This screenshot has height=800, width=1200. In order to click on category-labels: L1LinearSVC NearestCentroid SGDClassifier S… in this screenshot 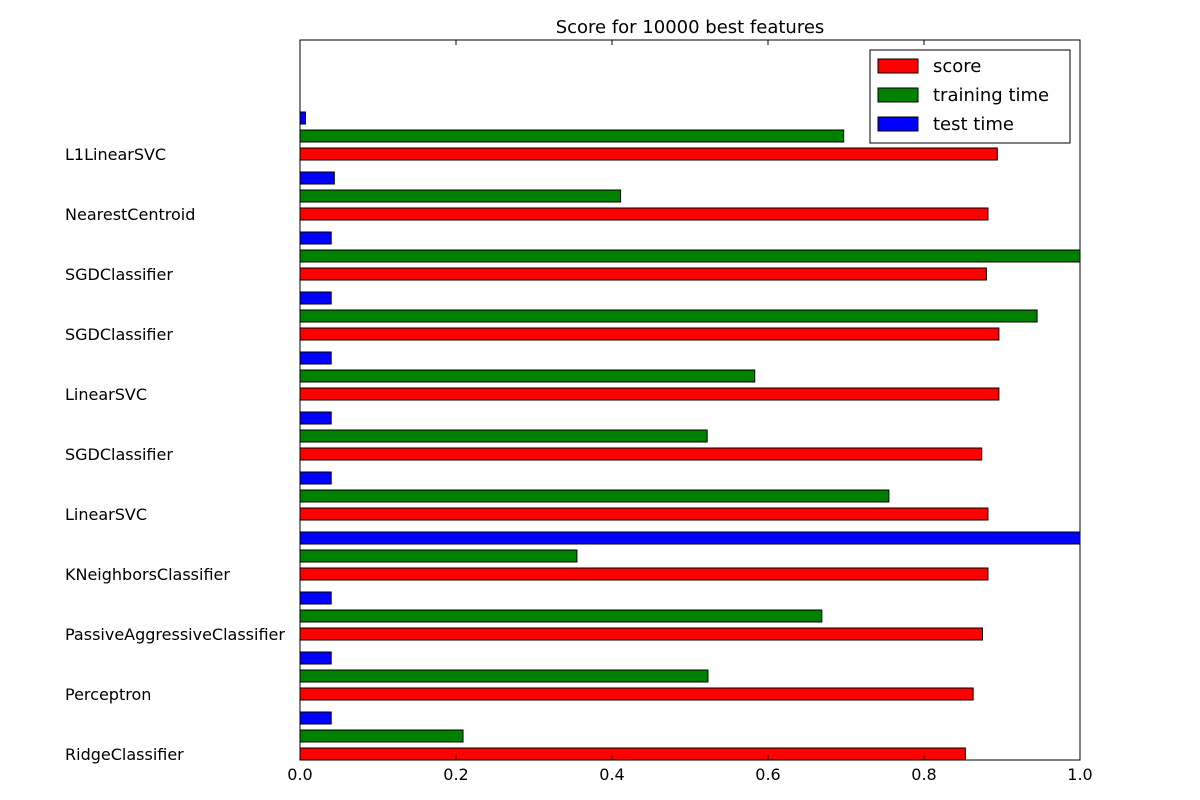, I will do `click(175, 454)`.